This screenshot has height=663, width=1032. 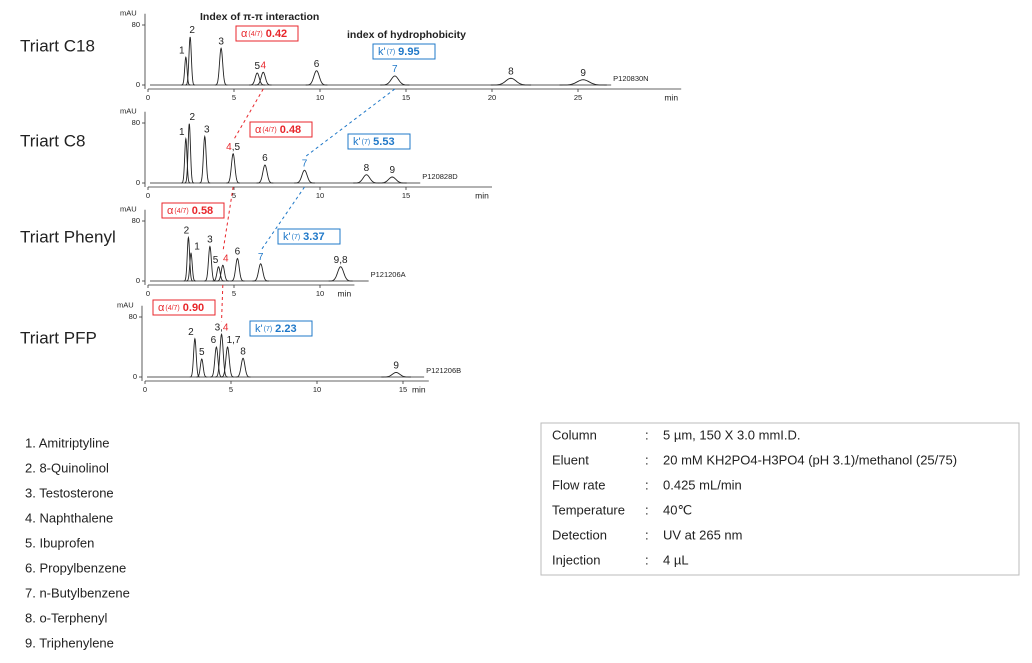 I want to click on compound: 5. Ibuprofen, so click(x=59, y=542).